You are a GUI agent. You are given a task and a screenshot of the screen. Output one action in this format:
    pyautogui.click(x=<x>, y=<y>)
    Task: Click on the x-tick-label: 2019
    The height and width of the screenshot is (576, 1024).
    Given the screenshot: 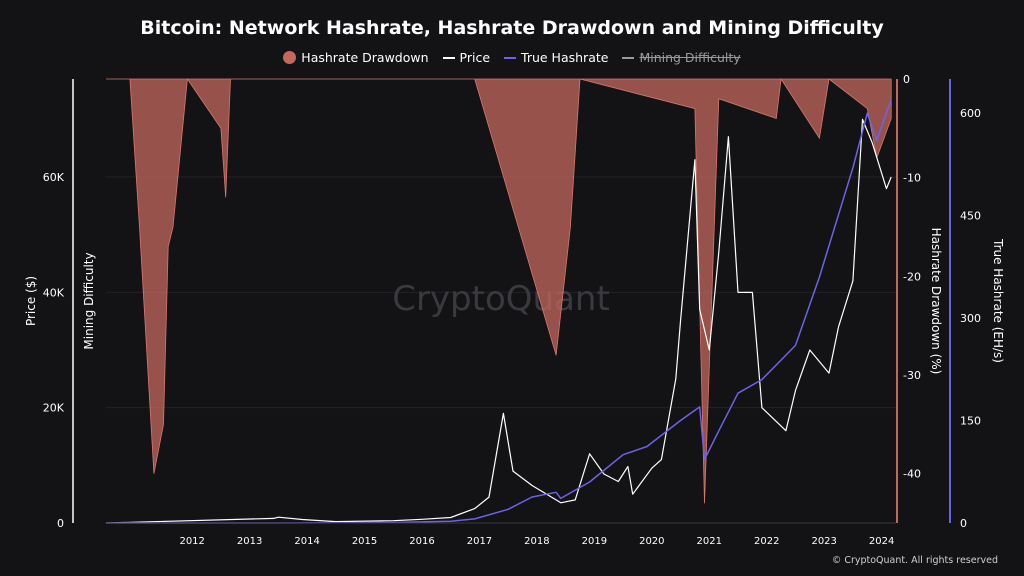 What is the action you would take?
    pyautogui.click(x=594, y=541)
    